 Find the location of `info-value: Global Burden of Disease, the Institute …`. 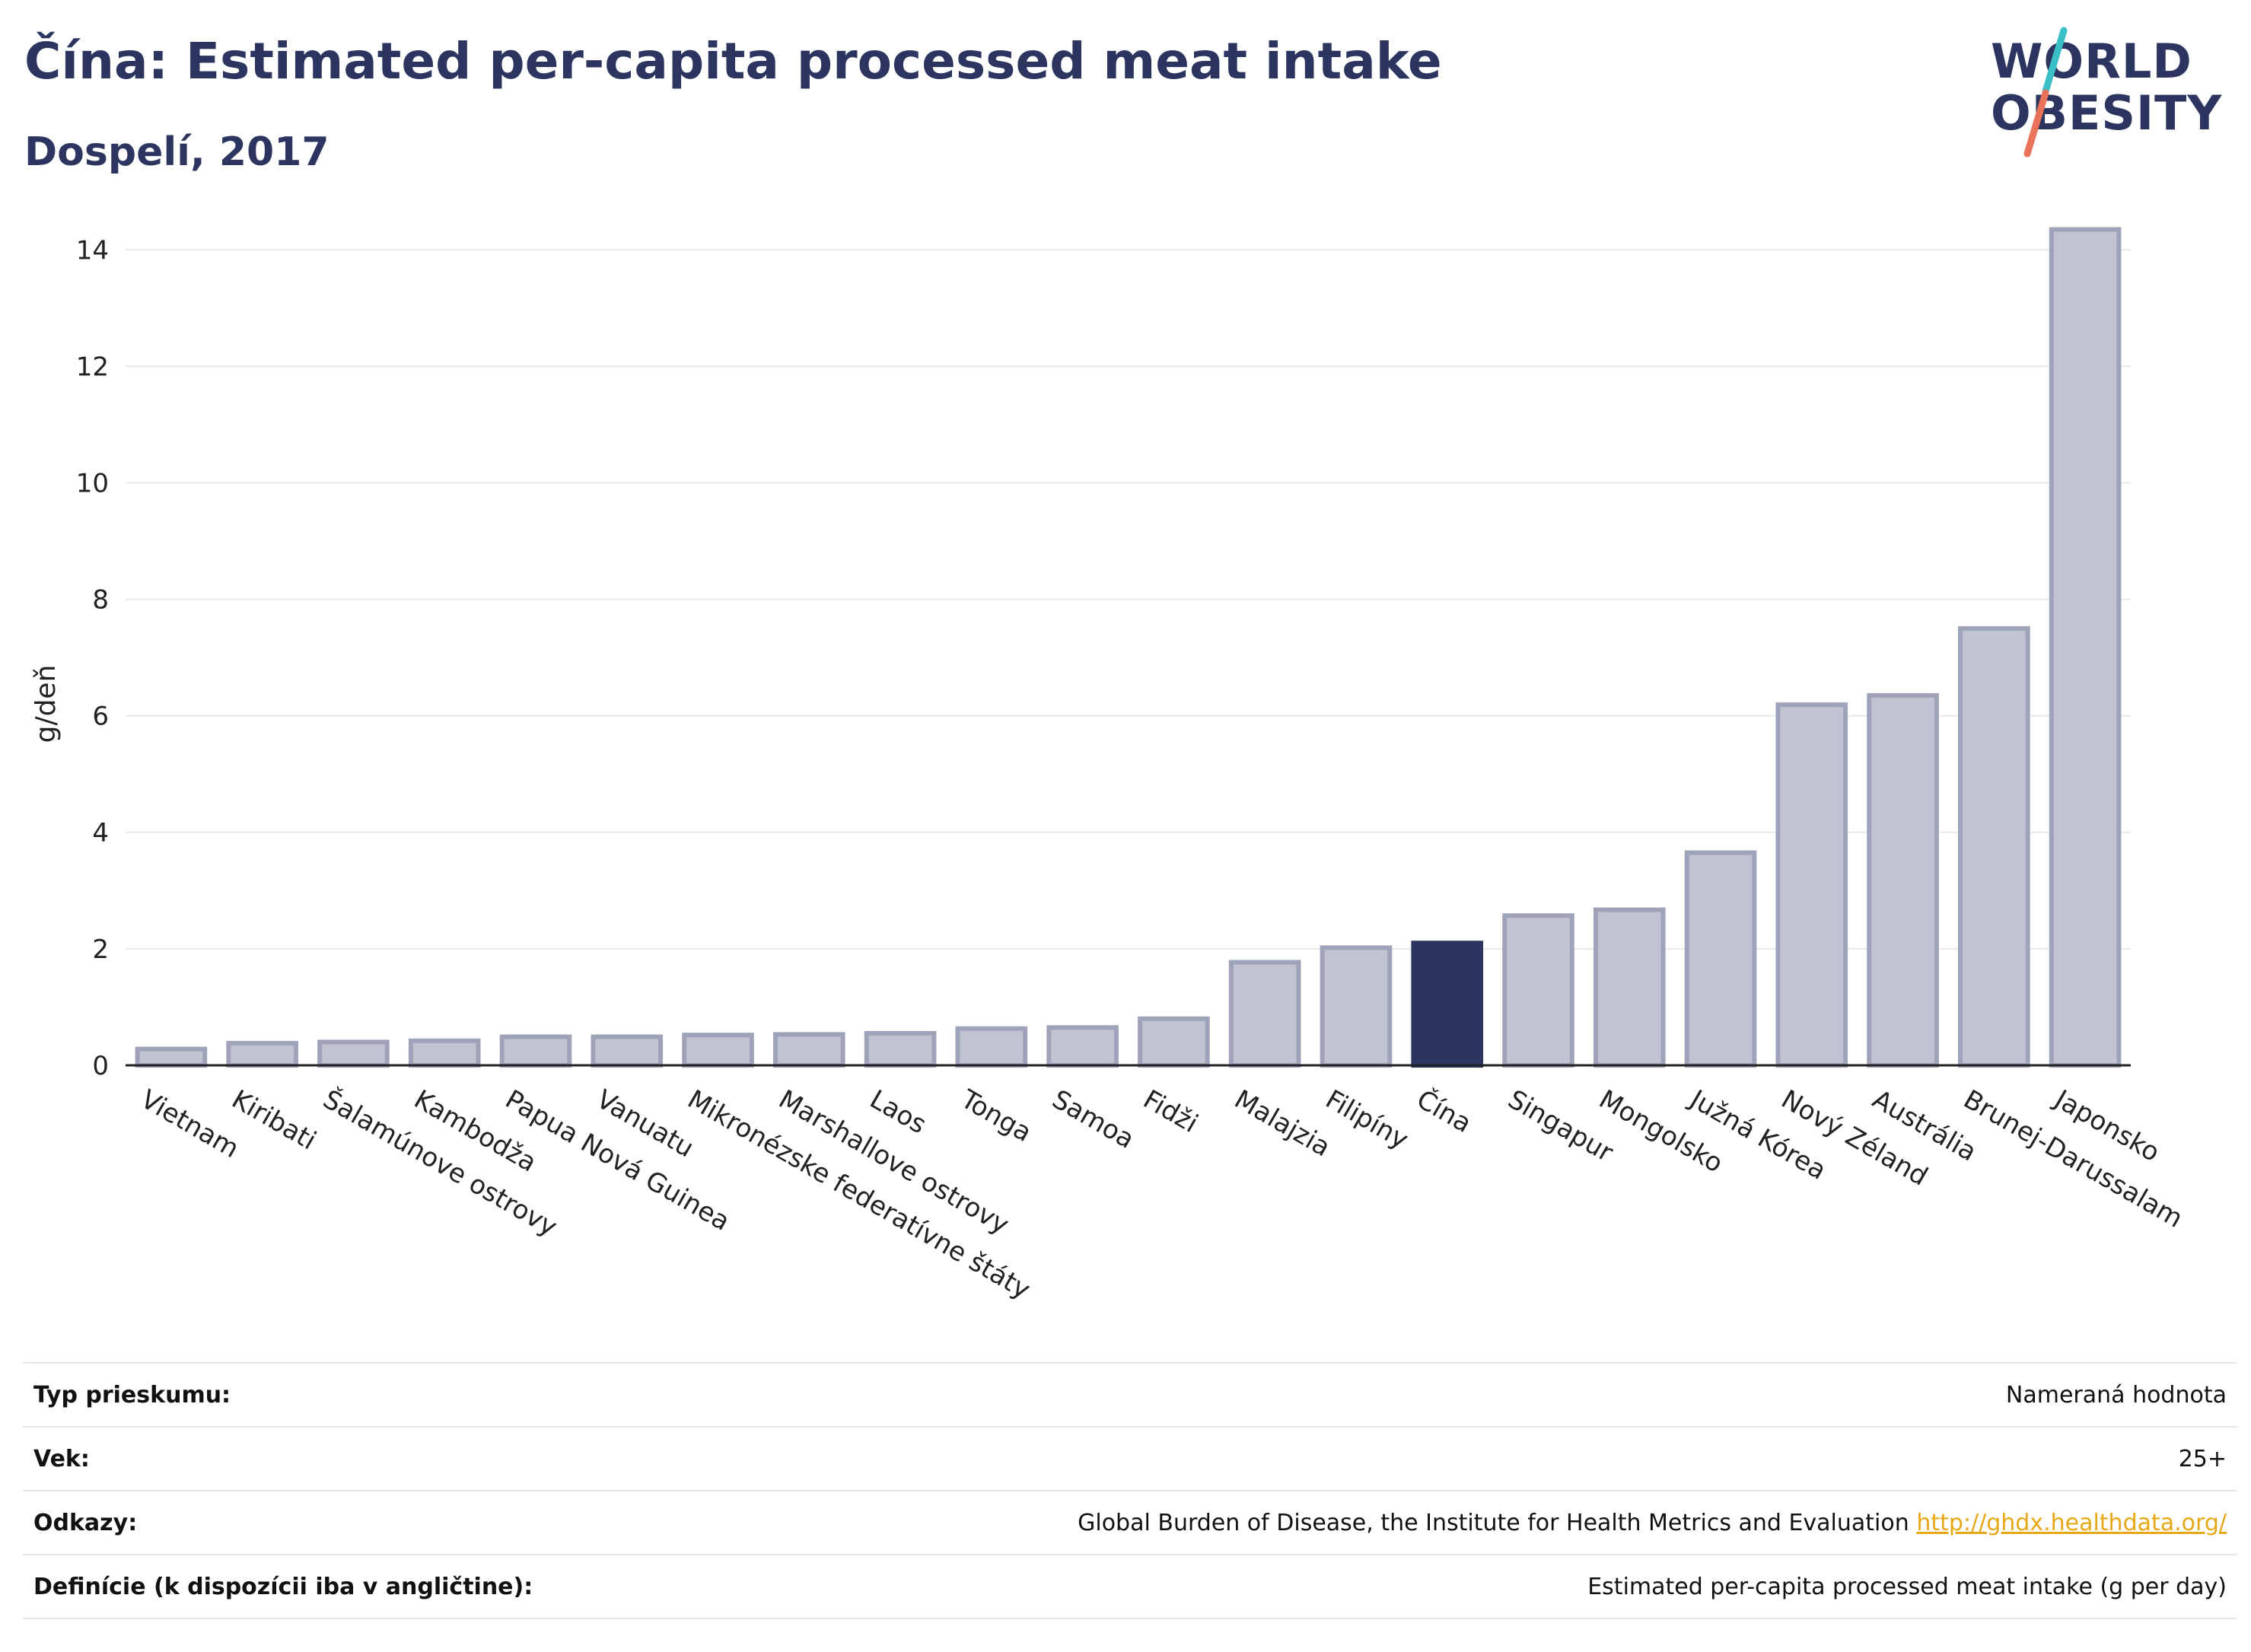

info-value: Global Burden of Disease, the Institute … is located at coordinates (1652, 1523).